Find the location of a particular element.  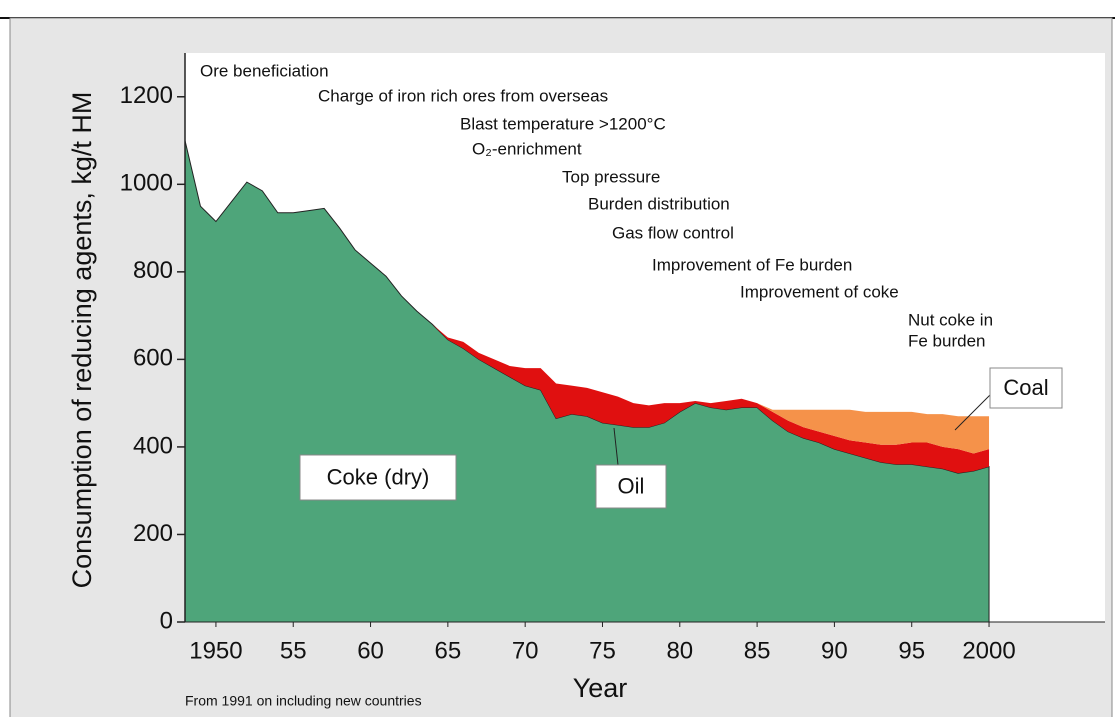

annotation: Gas flow control is located at coordinates (673, 232).